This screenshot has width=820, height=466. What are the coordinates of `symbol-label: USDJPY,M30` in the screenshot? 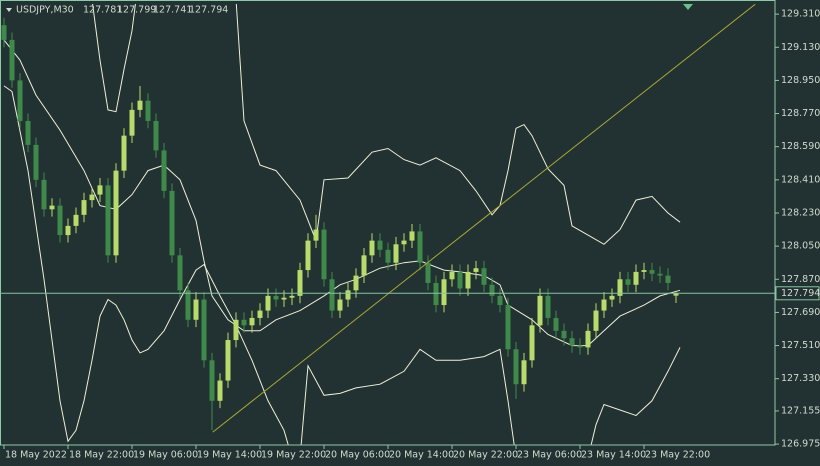 It's located at (45, 10).